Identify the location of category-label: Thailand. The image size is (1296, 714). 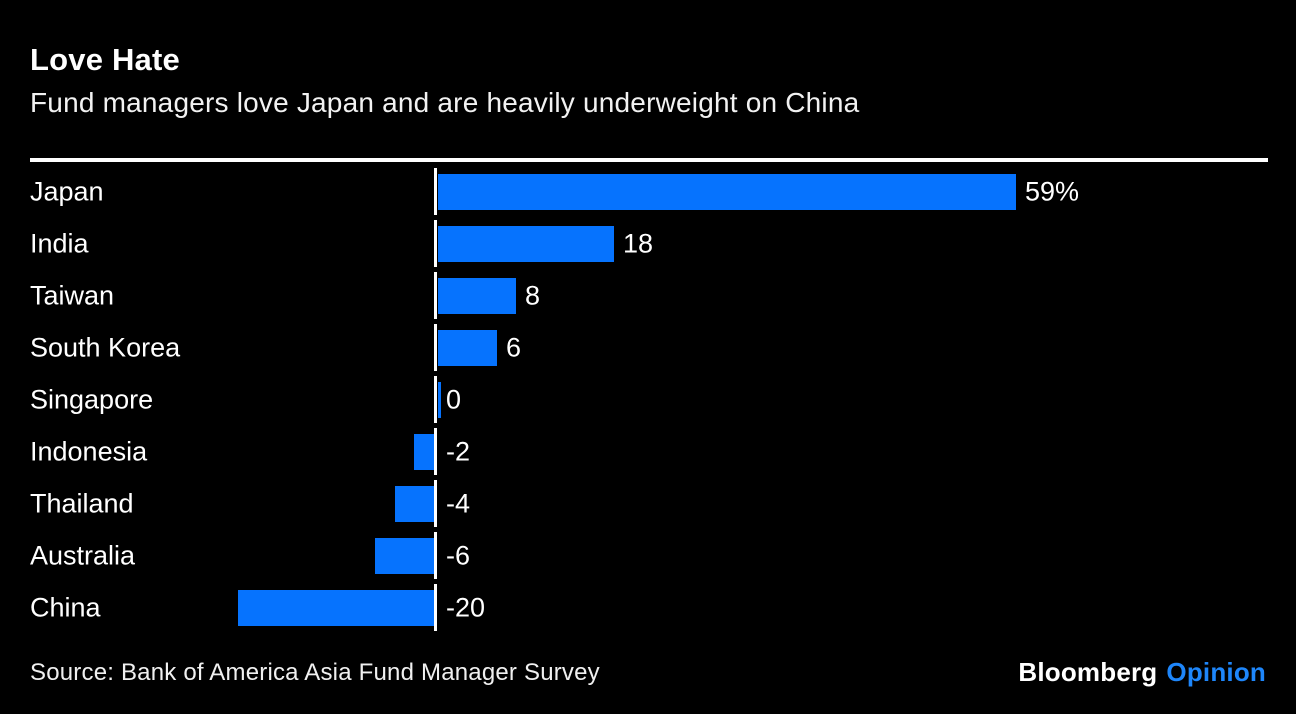
(82, 503).